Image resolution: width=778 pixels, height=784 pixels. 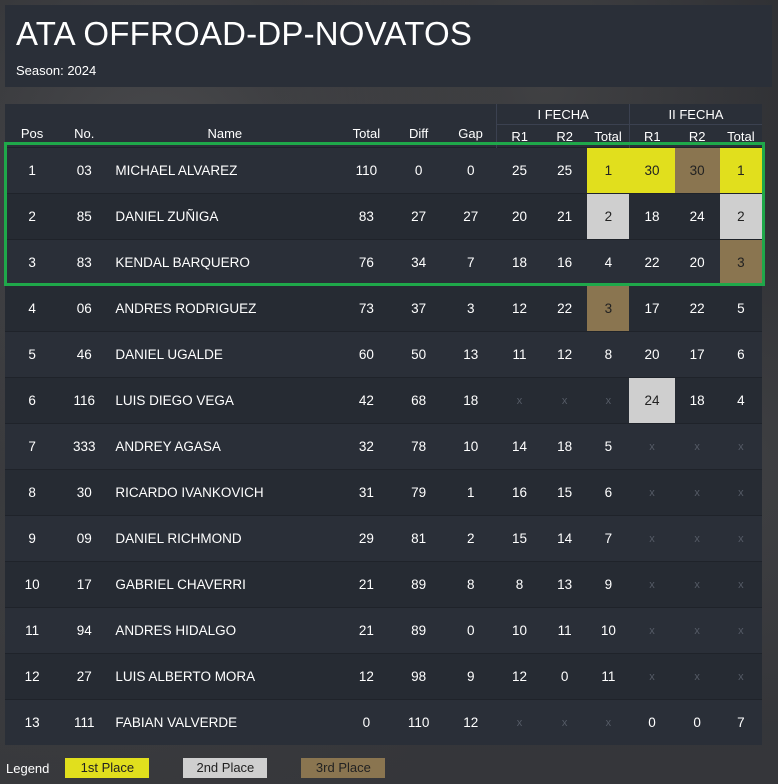 I want to click on cell-f1-r2: x, so click(x=565, y=722).